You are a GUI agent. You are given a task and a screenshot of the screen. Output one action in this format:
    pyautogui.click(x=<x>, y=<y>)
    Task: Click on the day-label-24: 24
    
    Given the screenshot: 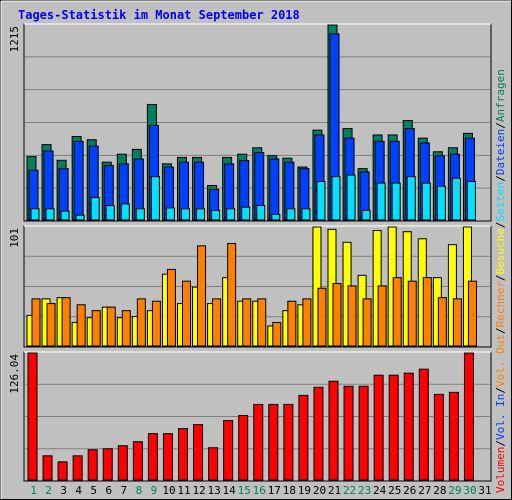 What is the action you would take?
    pyautogui.click(x=380, y=490)
    